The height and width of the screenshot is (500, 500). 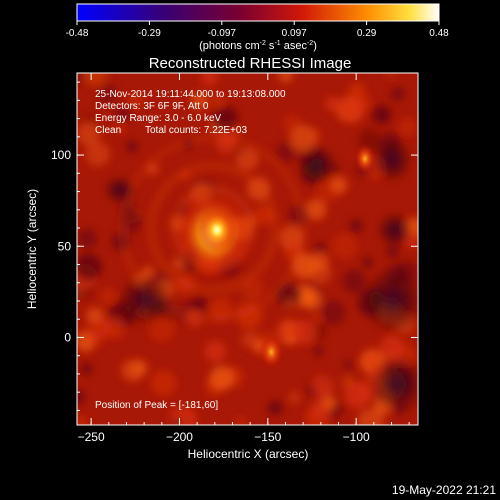 I want to click on annotation-energy: Energy Range: 3.0 - 6.0 keV, so click(x=158, y=118).